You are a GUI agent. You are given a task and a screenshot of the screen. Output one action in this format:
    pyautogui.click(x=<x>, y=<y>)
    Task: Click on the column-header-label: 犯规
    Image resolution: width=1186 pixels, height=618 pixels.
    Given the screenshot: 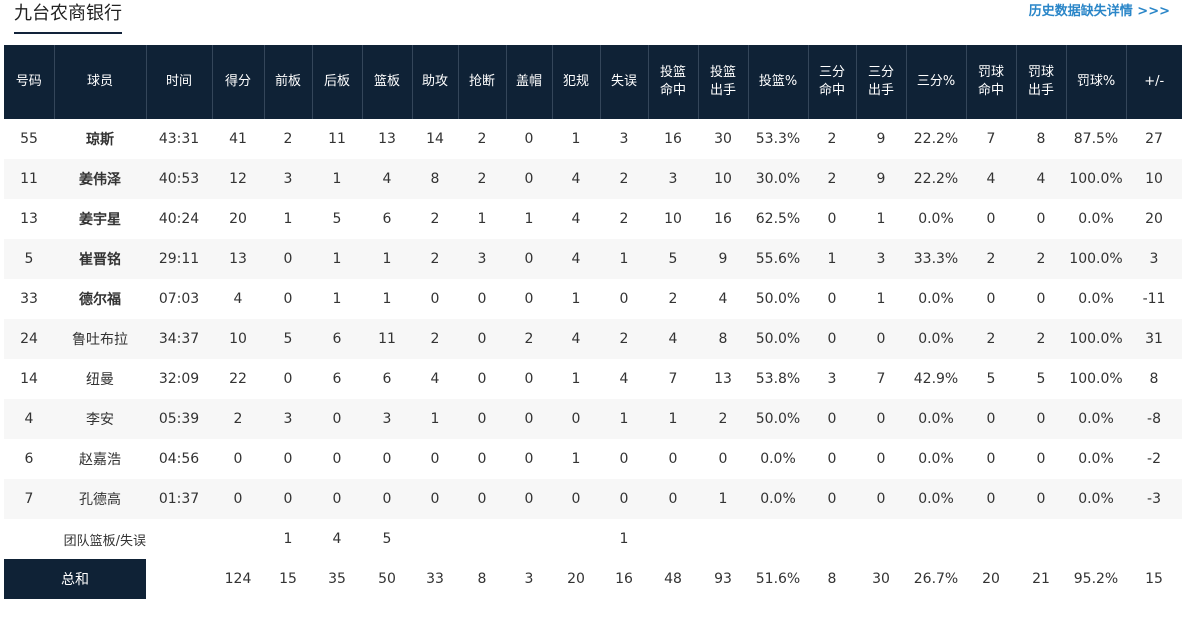 What is the action you would take?
    pyautogui.click(x=575, y=81)
    